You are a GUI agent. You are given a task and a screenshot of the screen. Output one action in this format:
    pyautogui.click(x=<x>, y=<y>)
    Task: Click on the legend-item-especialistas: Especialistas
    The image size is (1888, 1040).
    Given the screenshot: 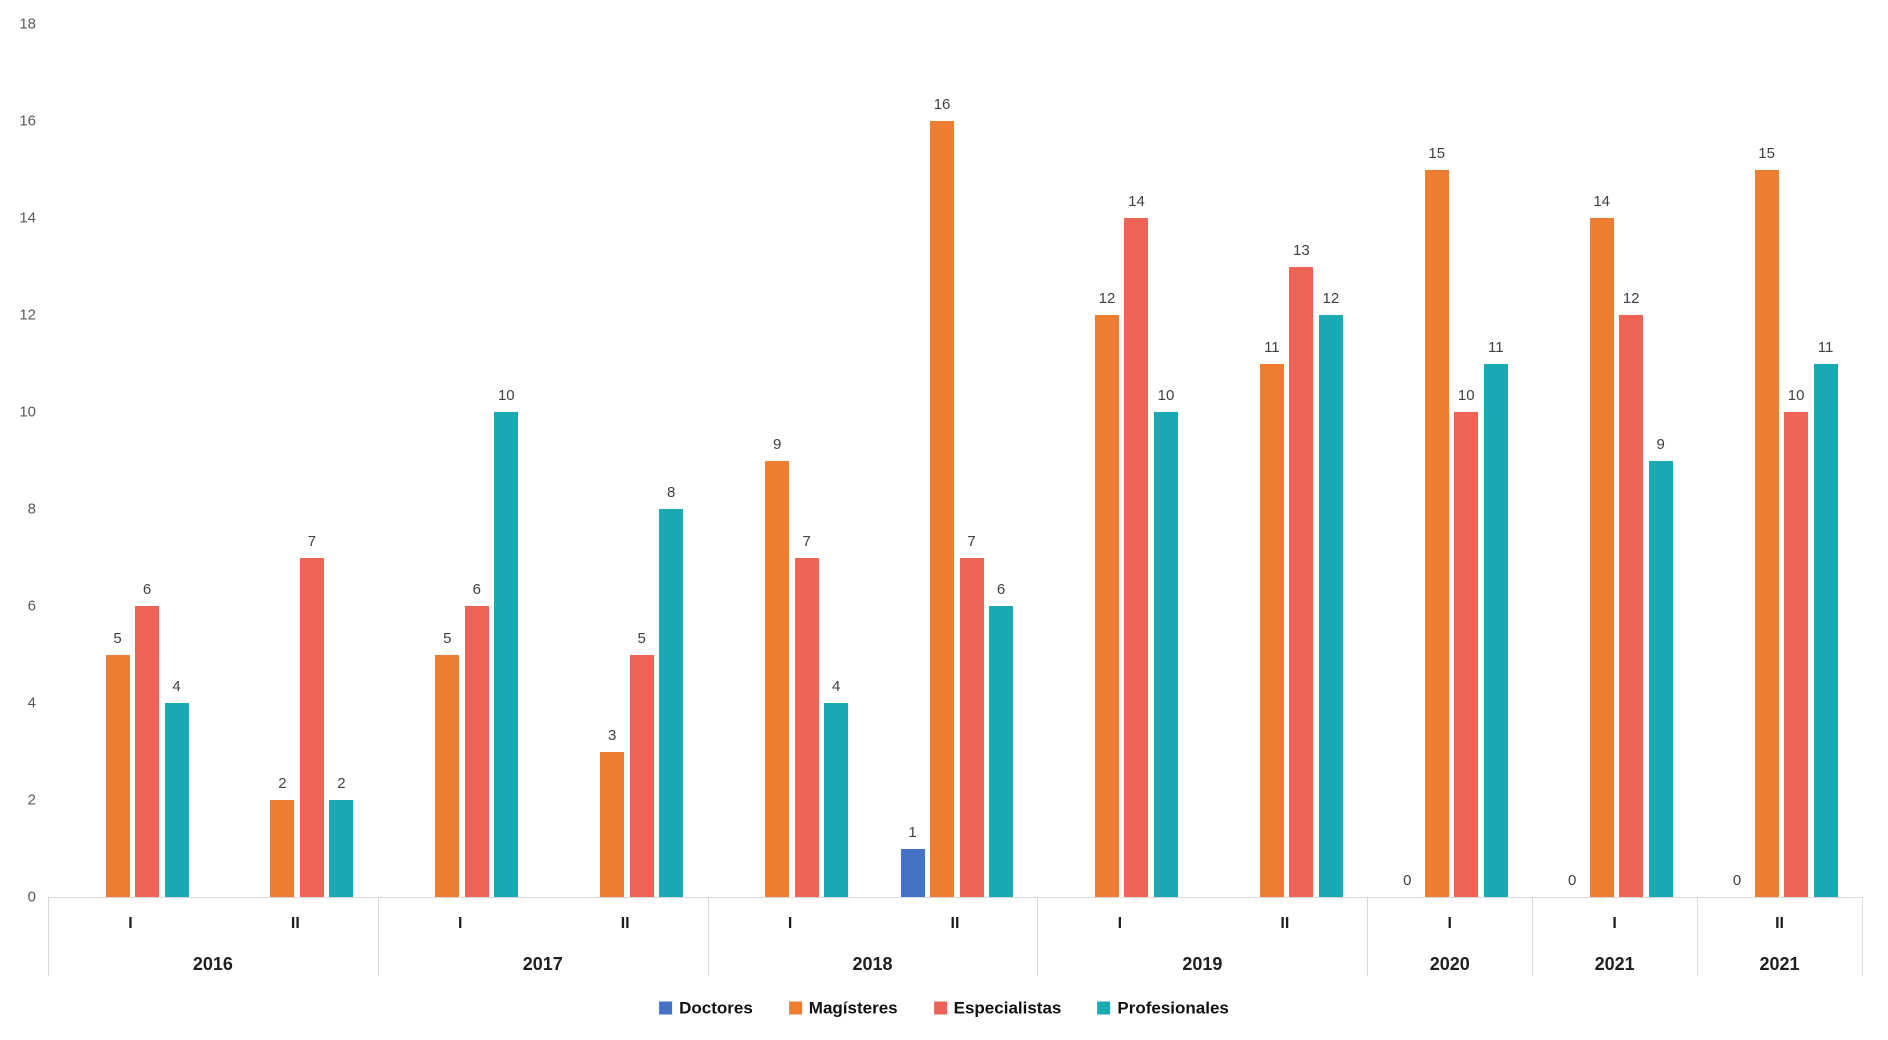 What is the action you would take?
    pyautogui.click(x=997, y=1008)
    